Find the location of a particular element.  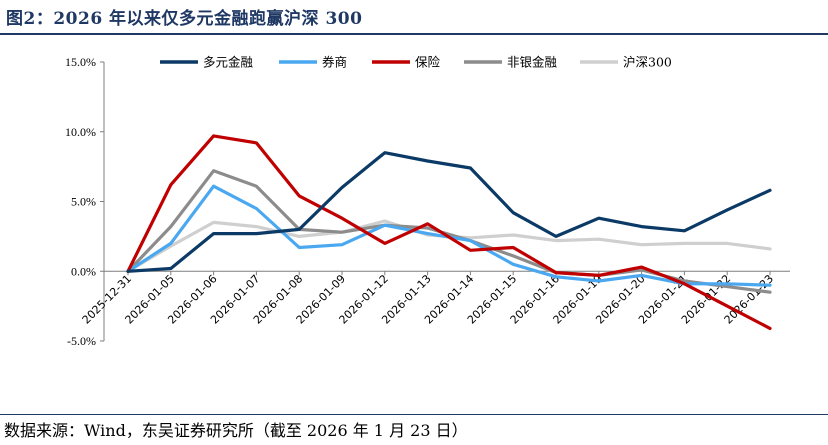

y-tick-label: -5.0% is located at coordinates (81, 341).